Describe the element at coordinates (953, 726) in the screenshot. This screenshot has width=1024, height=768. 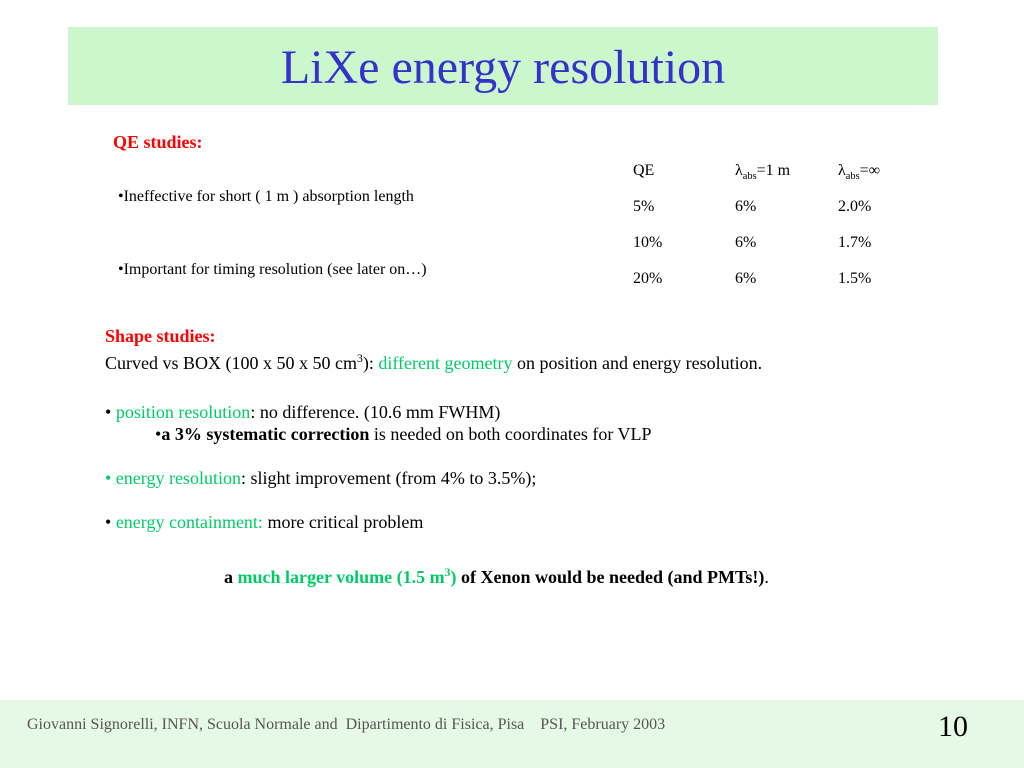
I see `page-number: 10` at that location.